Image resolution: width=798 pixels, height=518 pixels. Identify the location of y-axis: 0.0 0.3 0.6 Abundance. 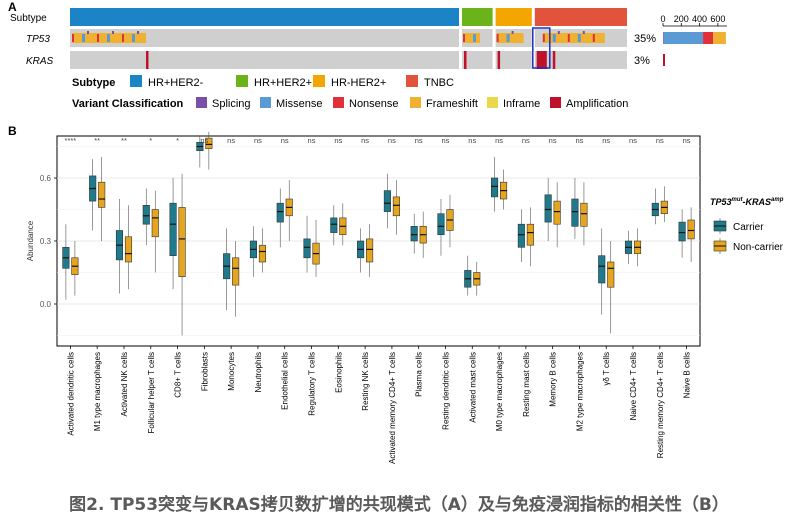
(41, 241).